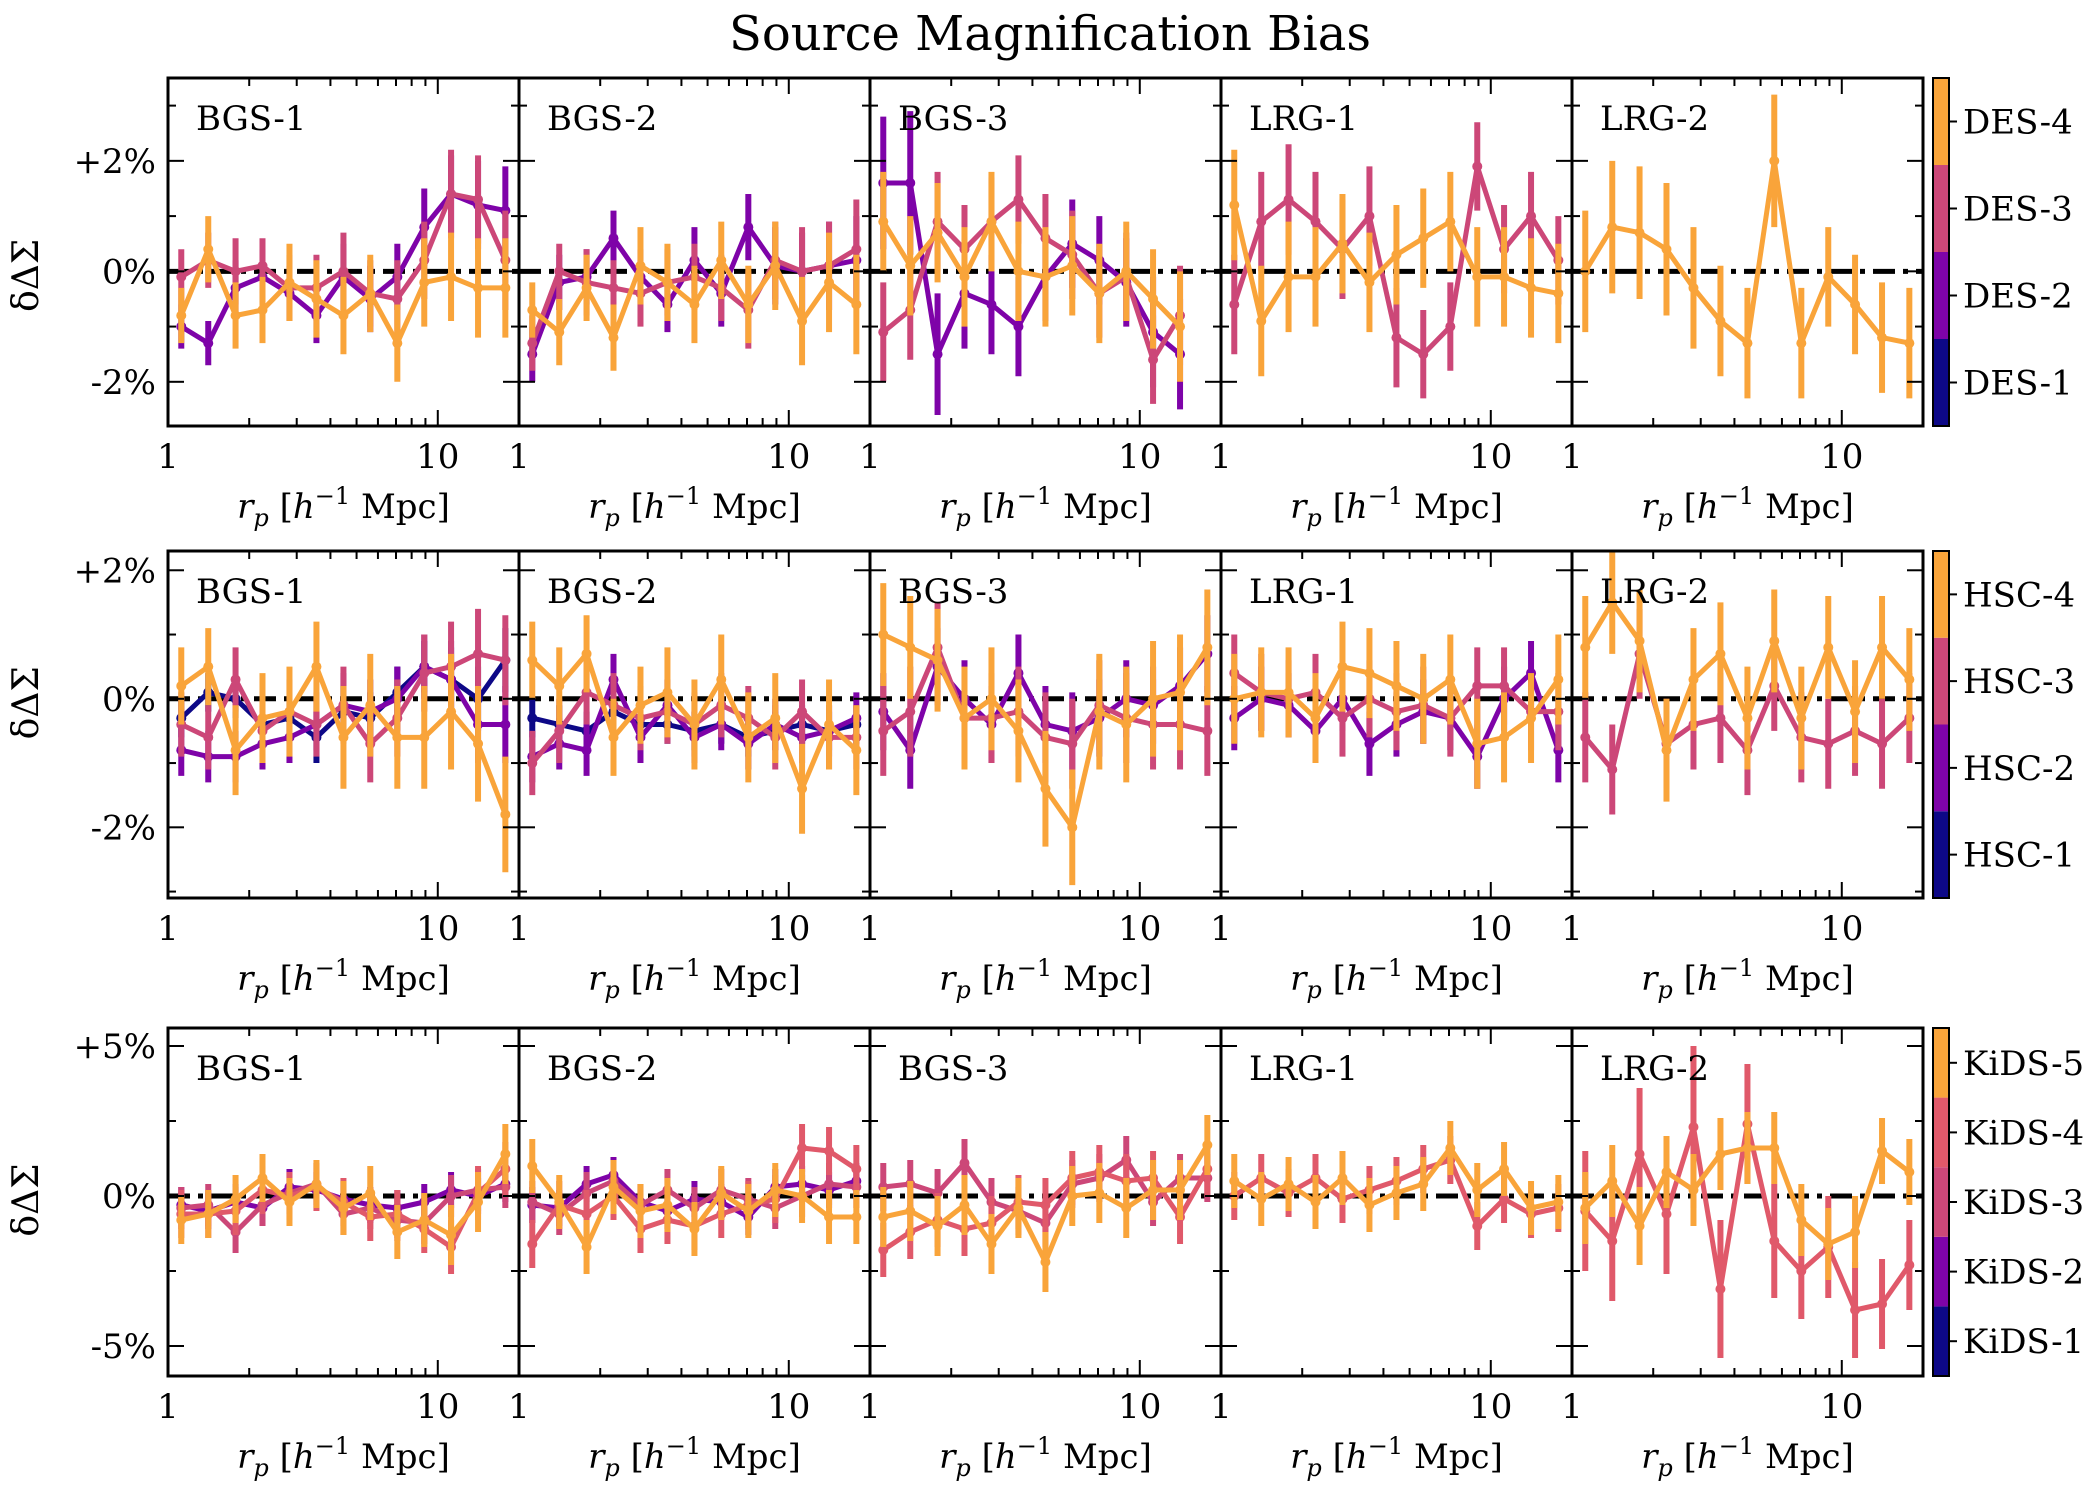 The image size is (2100, 1500). Describe the element at coordinates (602, 592) in the screenshot. I see `panel-label: BGS-2` at that location.